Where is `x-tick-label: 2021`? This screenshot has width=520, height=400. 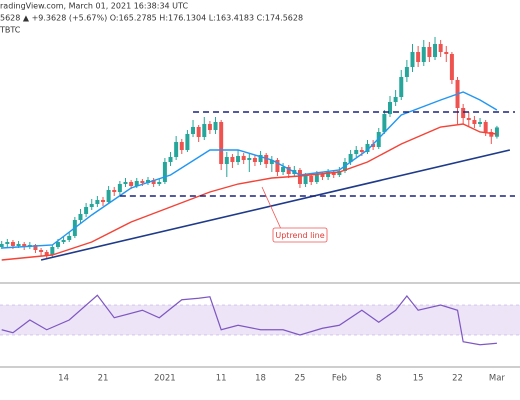 x-tick-label: 2021 is located at coordinates (165, 379).